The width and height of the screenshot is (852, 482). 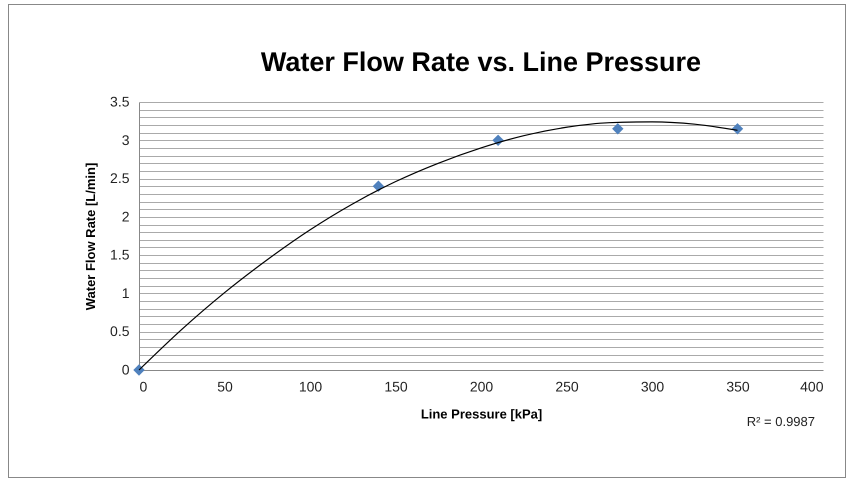 I want to click on y-tick-label: 2, so click(x=126, y=216).